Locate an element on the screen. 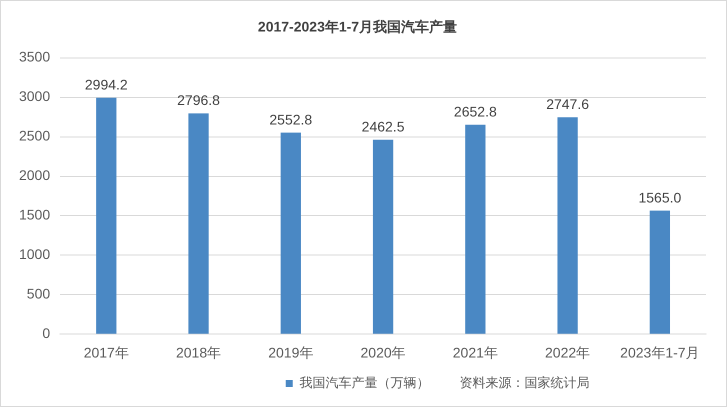 This screenshot has width=727, height=407. chart-title: 2017-2023年1-7月我国汽车产量 is located at coordinates (358, 26).